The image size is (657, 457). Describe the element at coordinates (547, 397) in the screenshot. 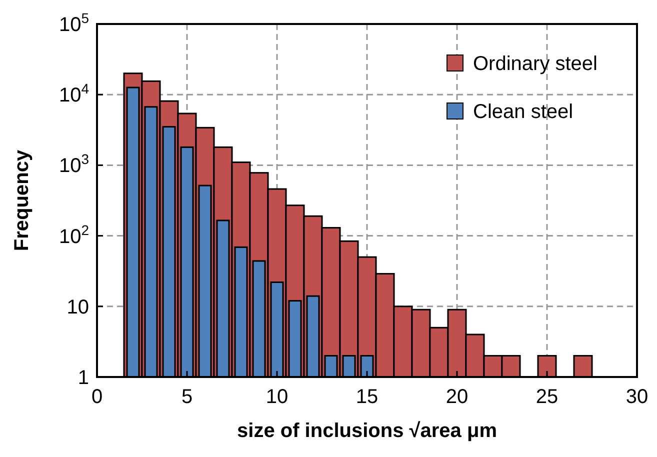

I see `x-tick-label: 25` at that location.